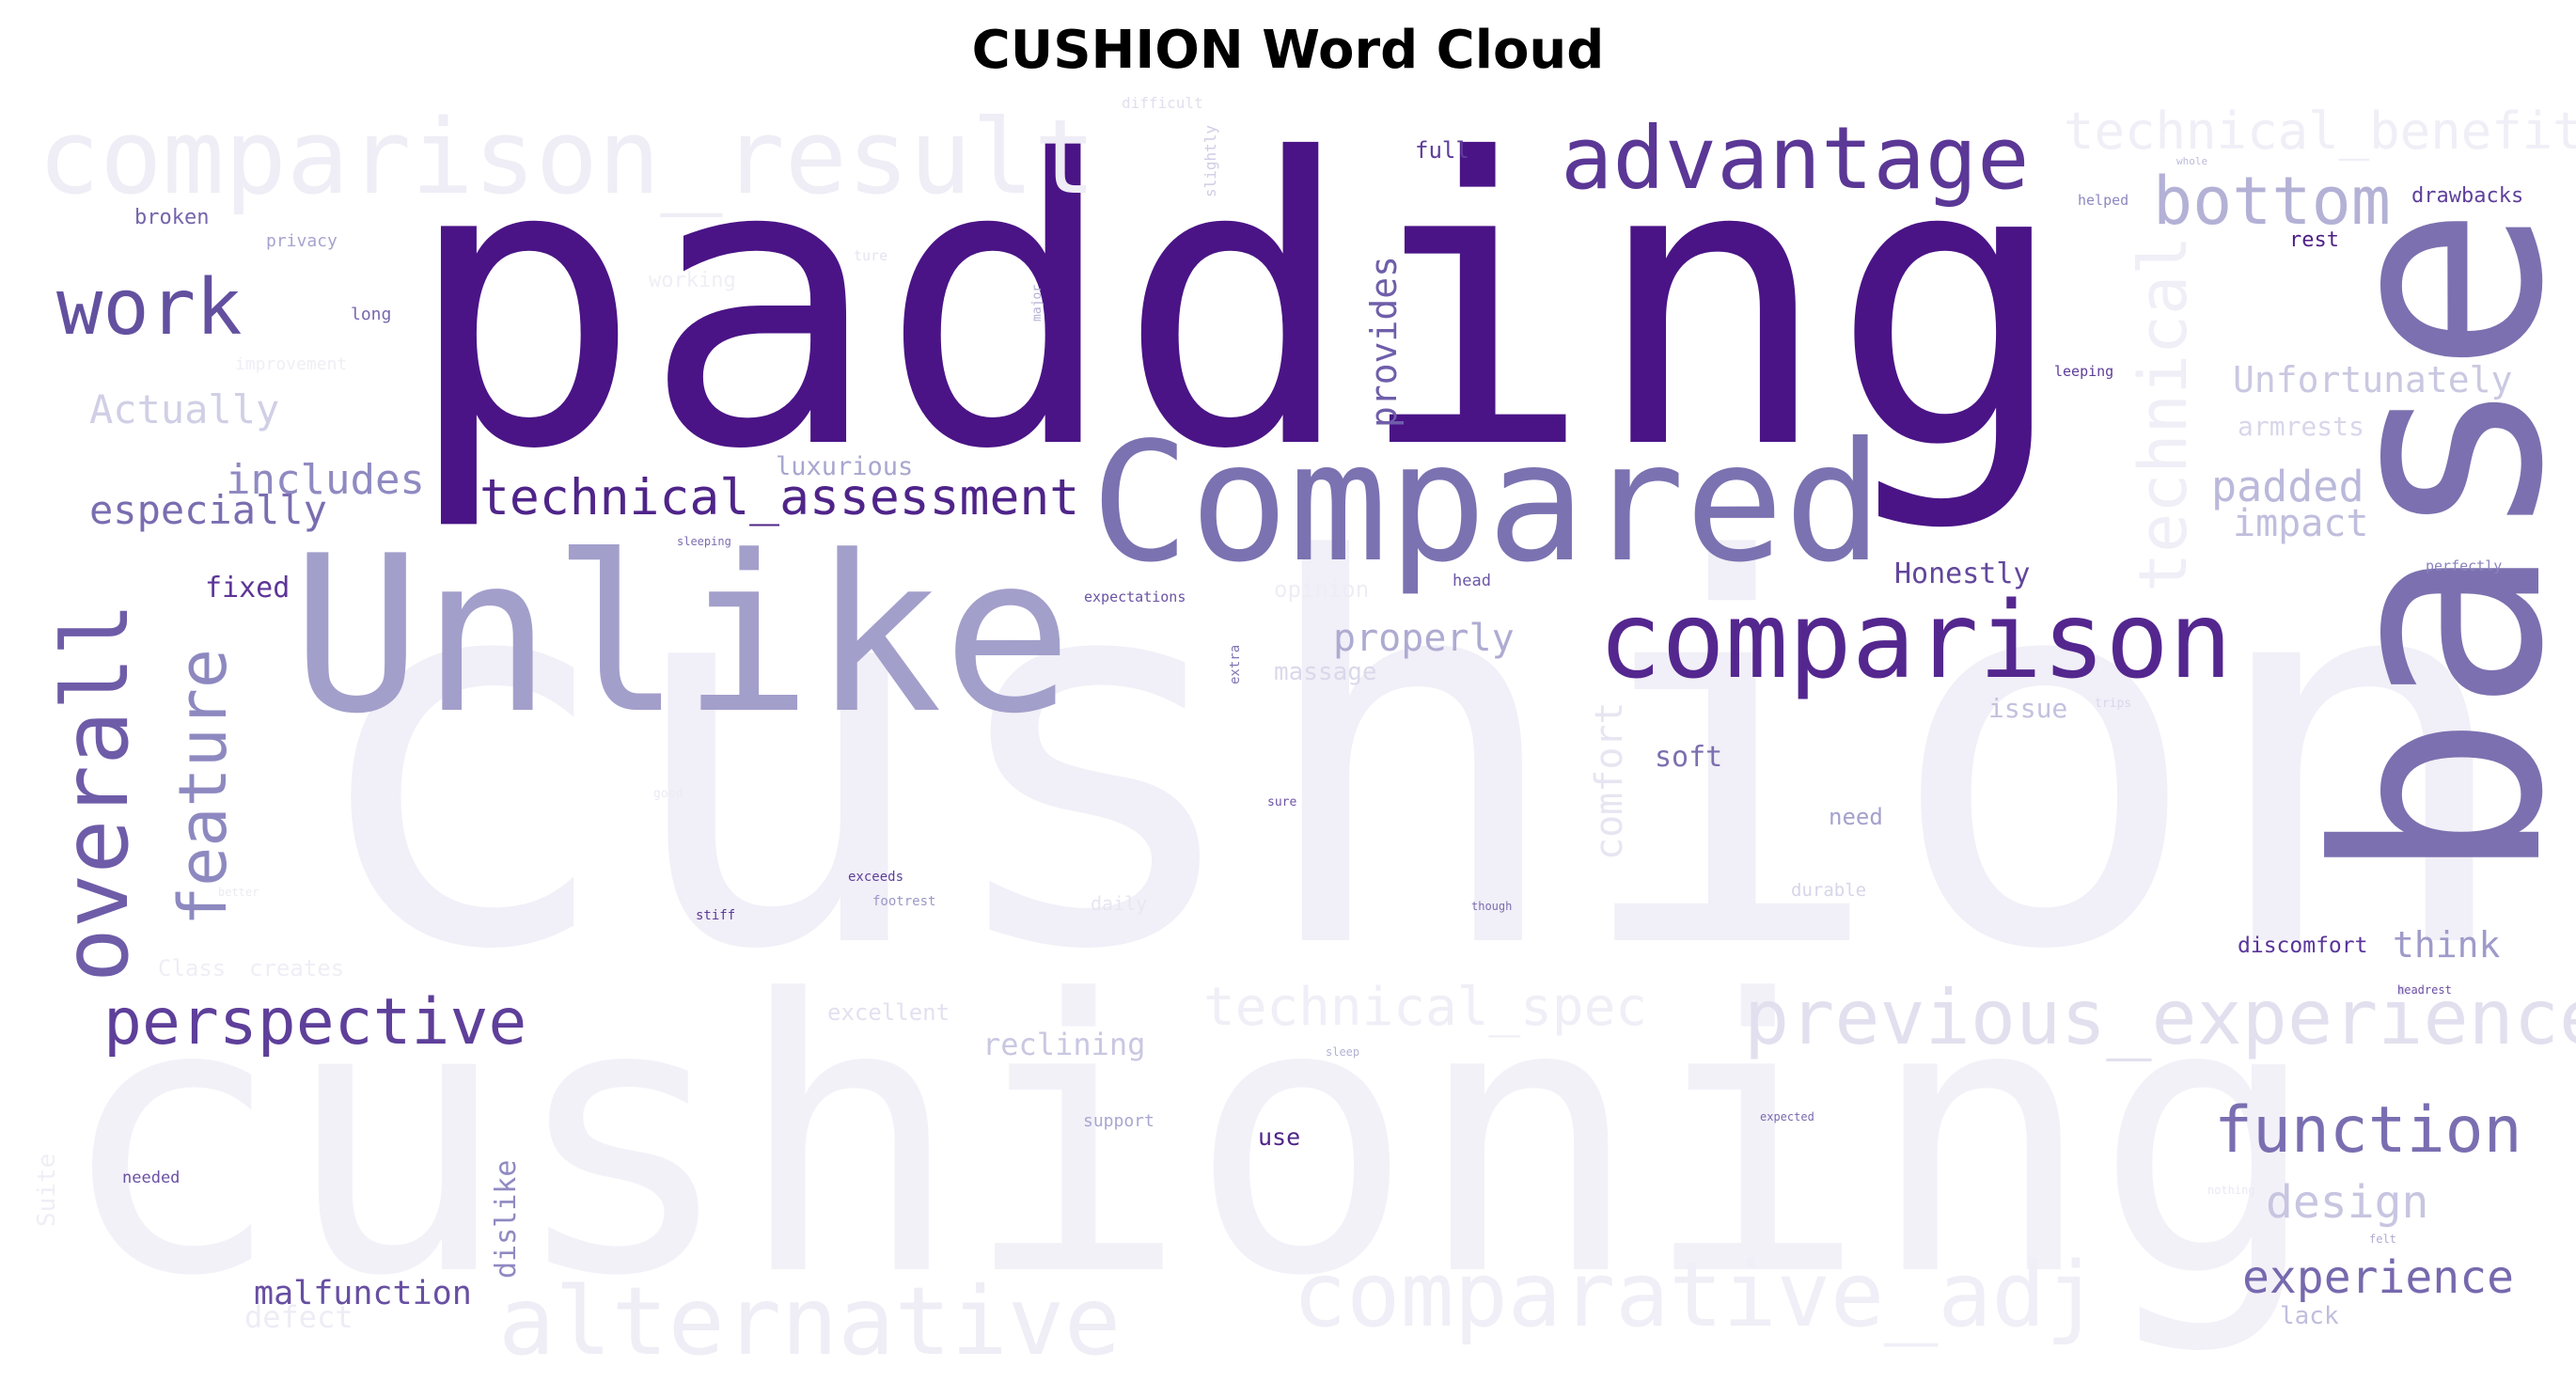 This screenshot has width=2576, height=1382. I want to click on word-comfort: comfort, so click(1609, 780).